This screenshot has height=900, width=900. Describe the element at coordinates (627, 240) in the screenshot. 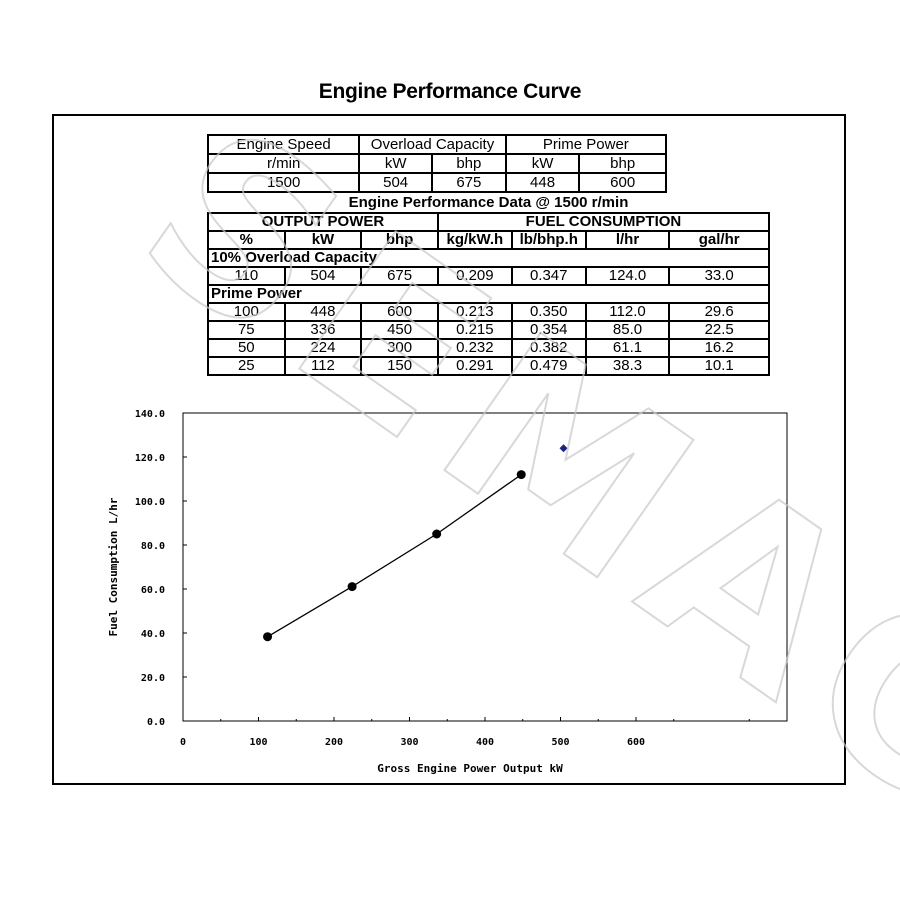

I see `column-header: l/hr` at that location.